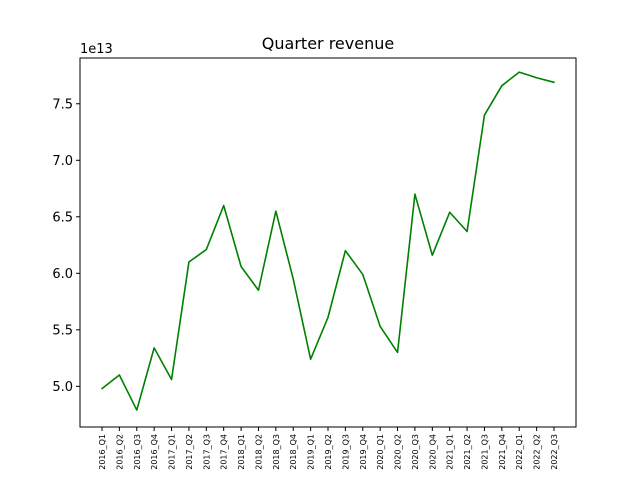  I want to click on x-tick-label: 2022_Q1, so click(519, 452).